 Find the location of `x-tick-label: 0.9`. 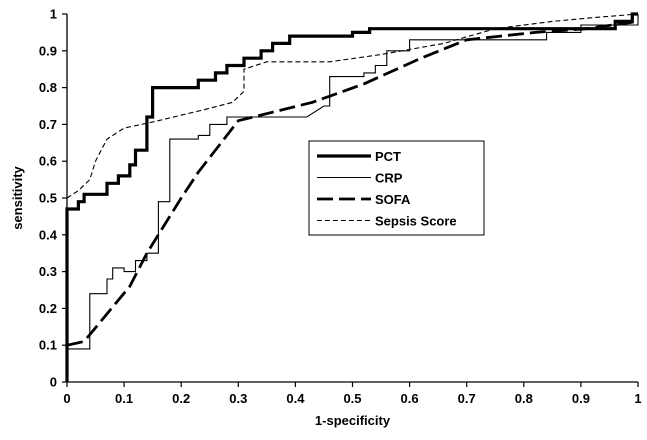

x-tick-label: 0.9 is located at coordinates (581, 398).